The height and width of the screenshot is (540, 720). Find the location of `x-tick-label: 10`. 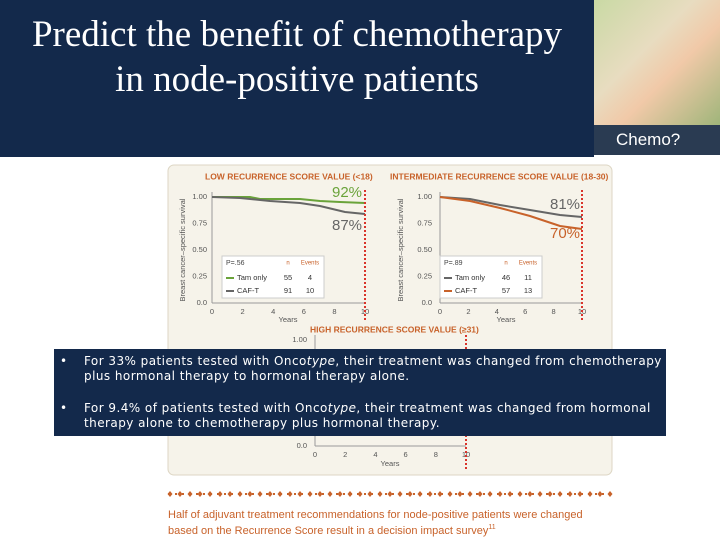

x-tick-label: 10 is located at coordinates (466, 454).